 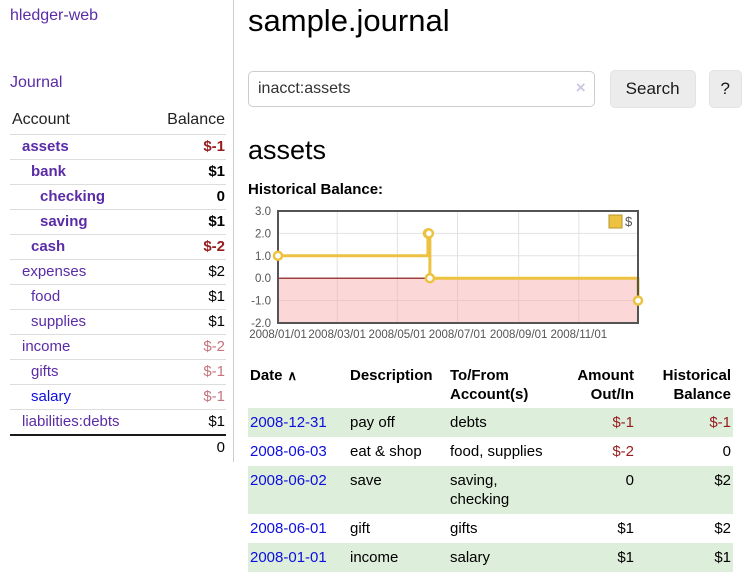 What do you see at coordinates (490, 528) in the screenshot?
I see `transaction-row: 2008-06-01 gift gifts $1 $2` at bounding box center [490, 528].